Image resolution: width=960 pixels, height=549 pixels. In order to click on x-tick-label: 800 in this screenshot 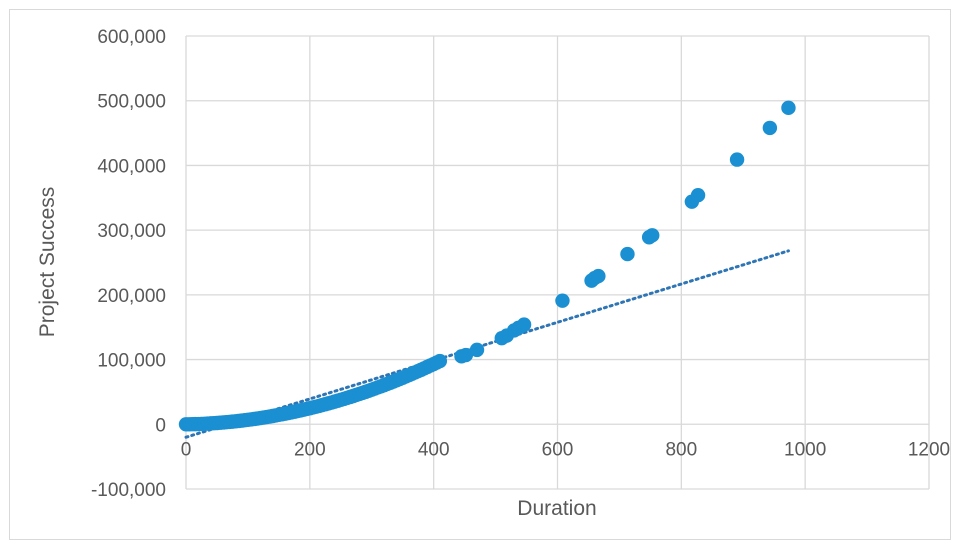, I will do `click(681, 449)`.